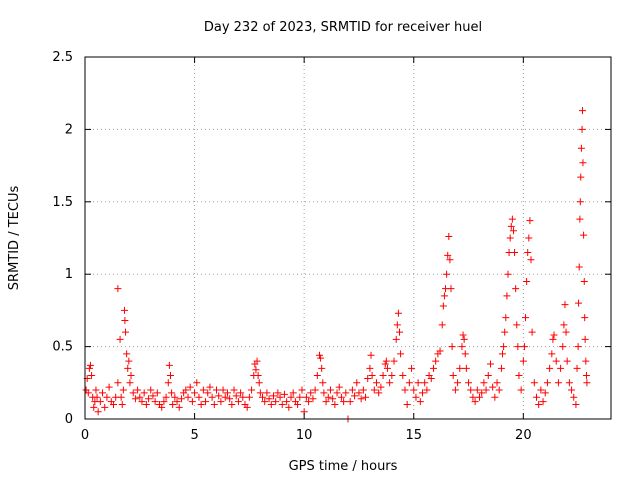 This screenshot has width=640, height=484. What do you see at coordinates (343, 466) in the screenshot?
I see `x-axis-label: GPS time / hours` at bounding box center [343, 466].